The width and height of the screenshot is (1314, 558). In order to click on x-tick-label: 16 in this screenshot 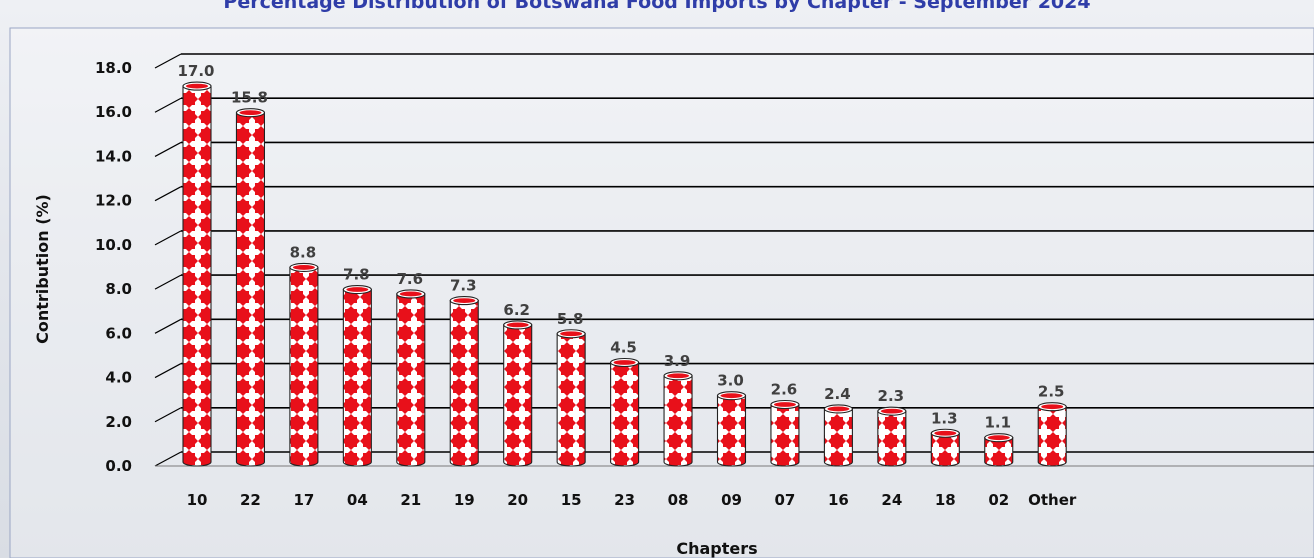, I will do `click(838, 500)`.